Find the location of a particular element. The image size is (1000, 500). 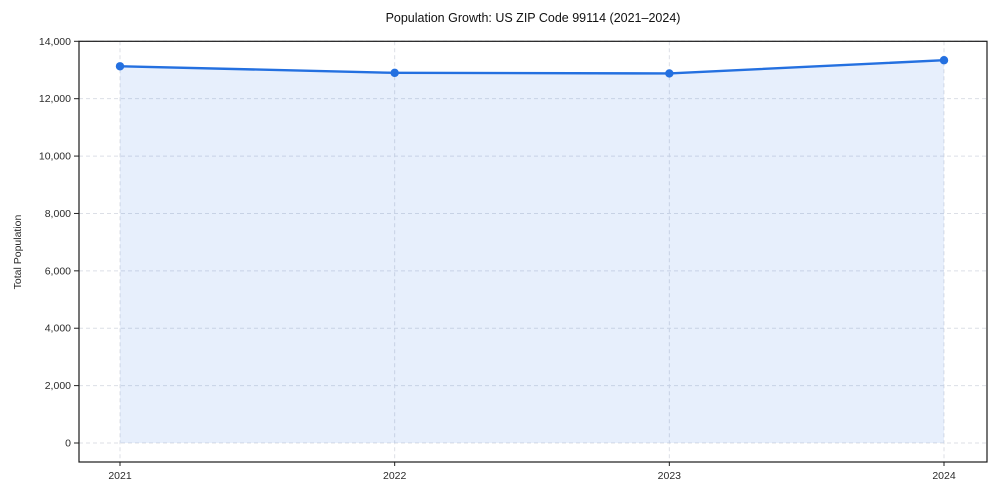

y-tick-label: 8,000 is located at coordinates (58, 214).